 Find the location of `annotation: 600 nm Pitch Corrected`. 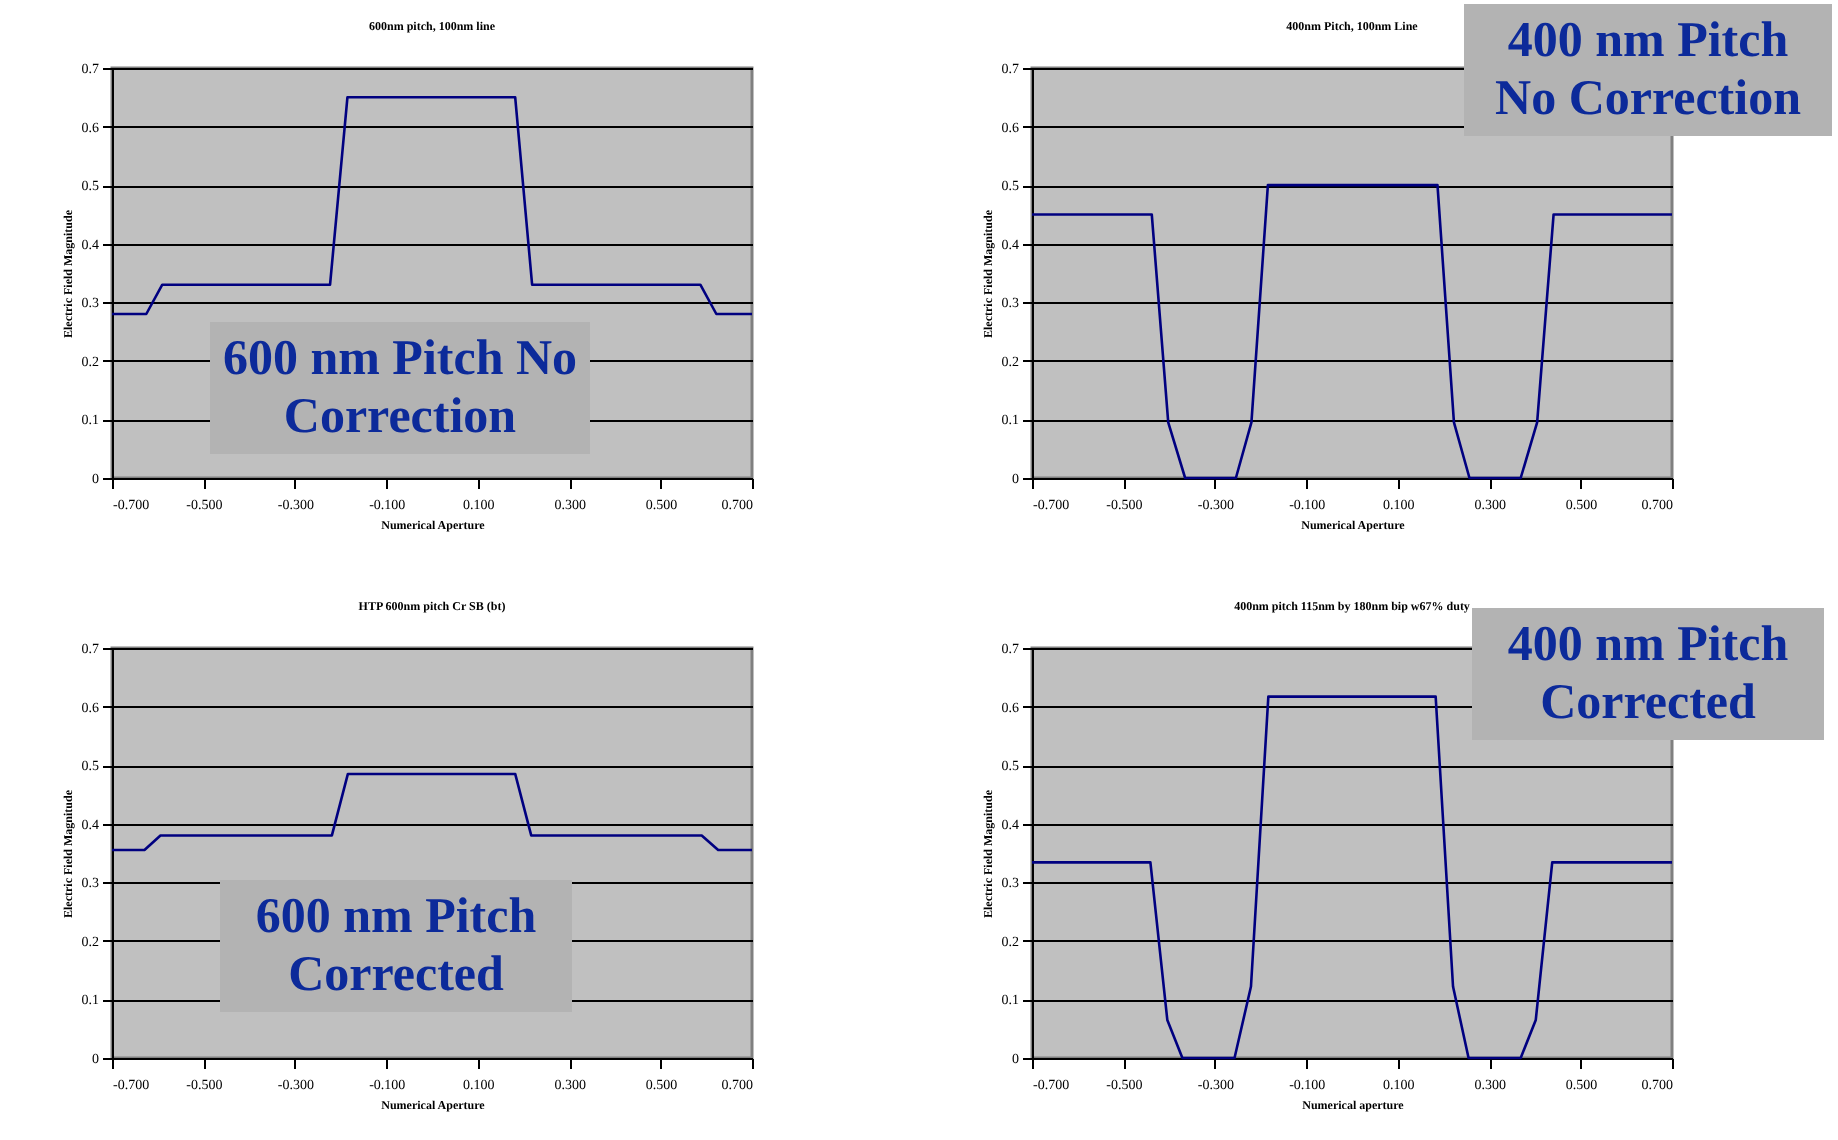

annotation: 600 nm Pitch Corrected is located at coordinates (396, 946).